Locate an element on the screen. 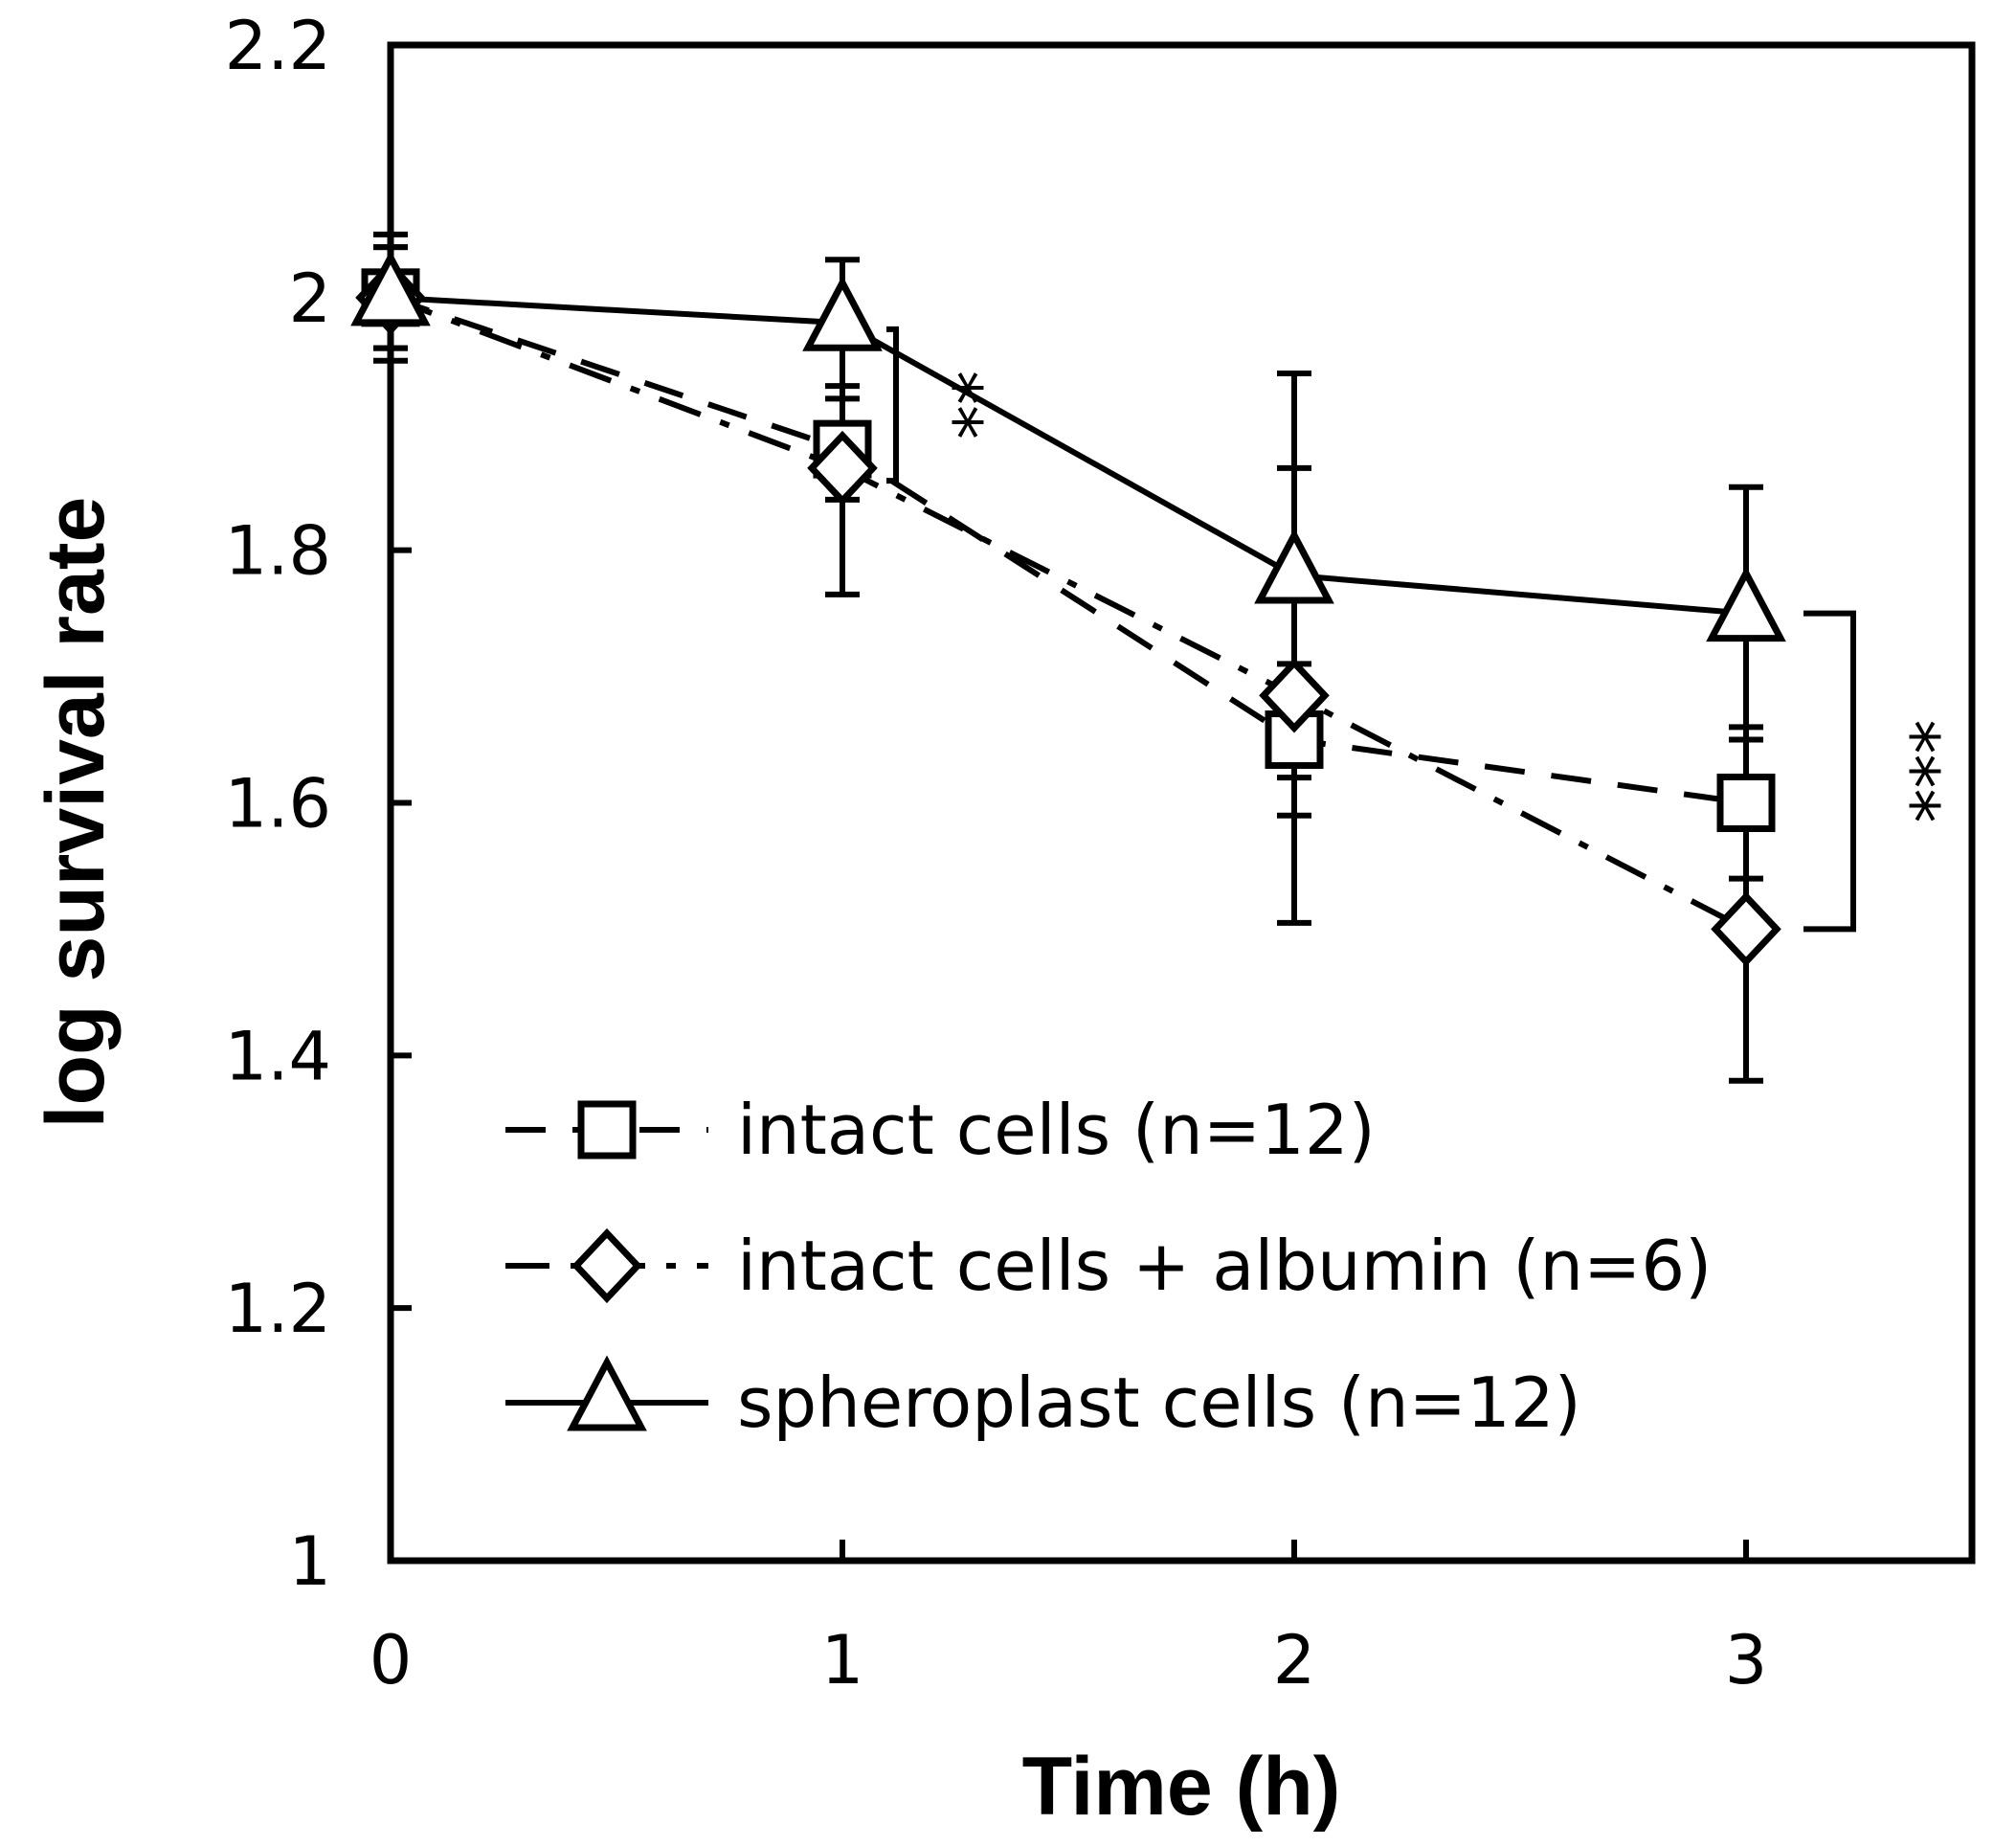 The height and width of the screenshot is (1846, 2016). x-tick-label: 0 is located at coordinates (392, 1660).